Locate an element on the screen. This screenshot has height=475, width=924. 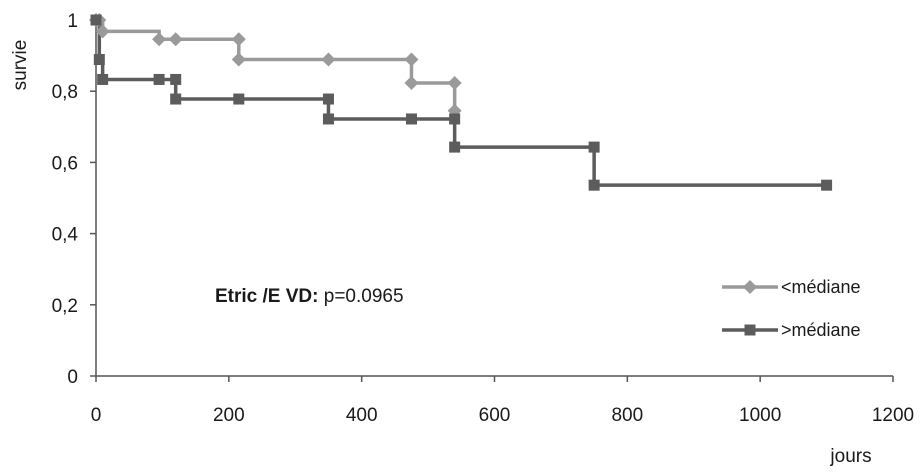
x-axis-title: jours is located at coordinates (850, 456).